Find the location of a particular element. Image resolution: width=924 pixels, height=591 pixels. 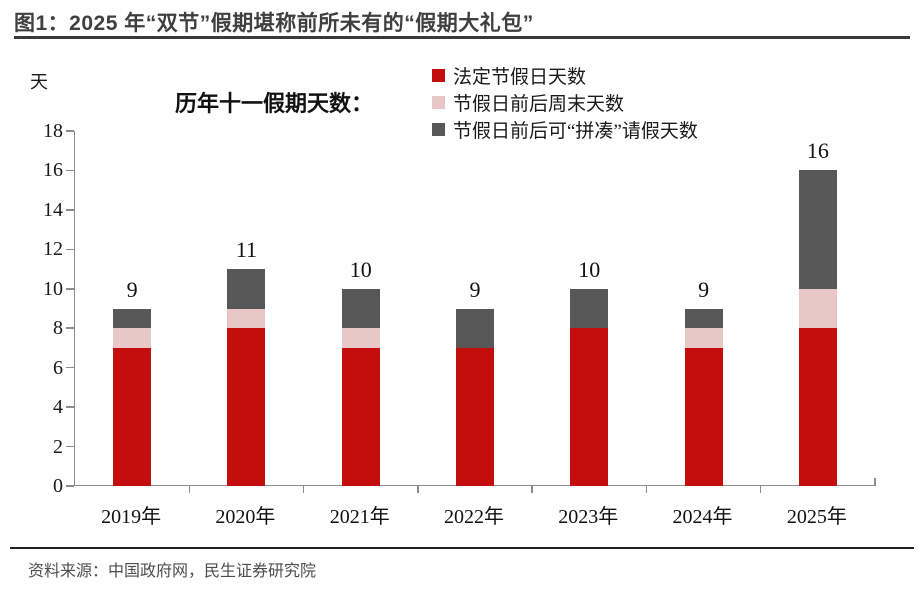

y-tick-label: 0 is located at coordinates (58, 486).